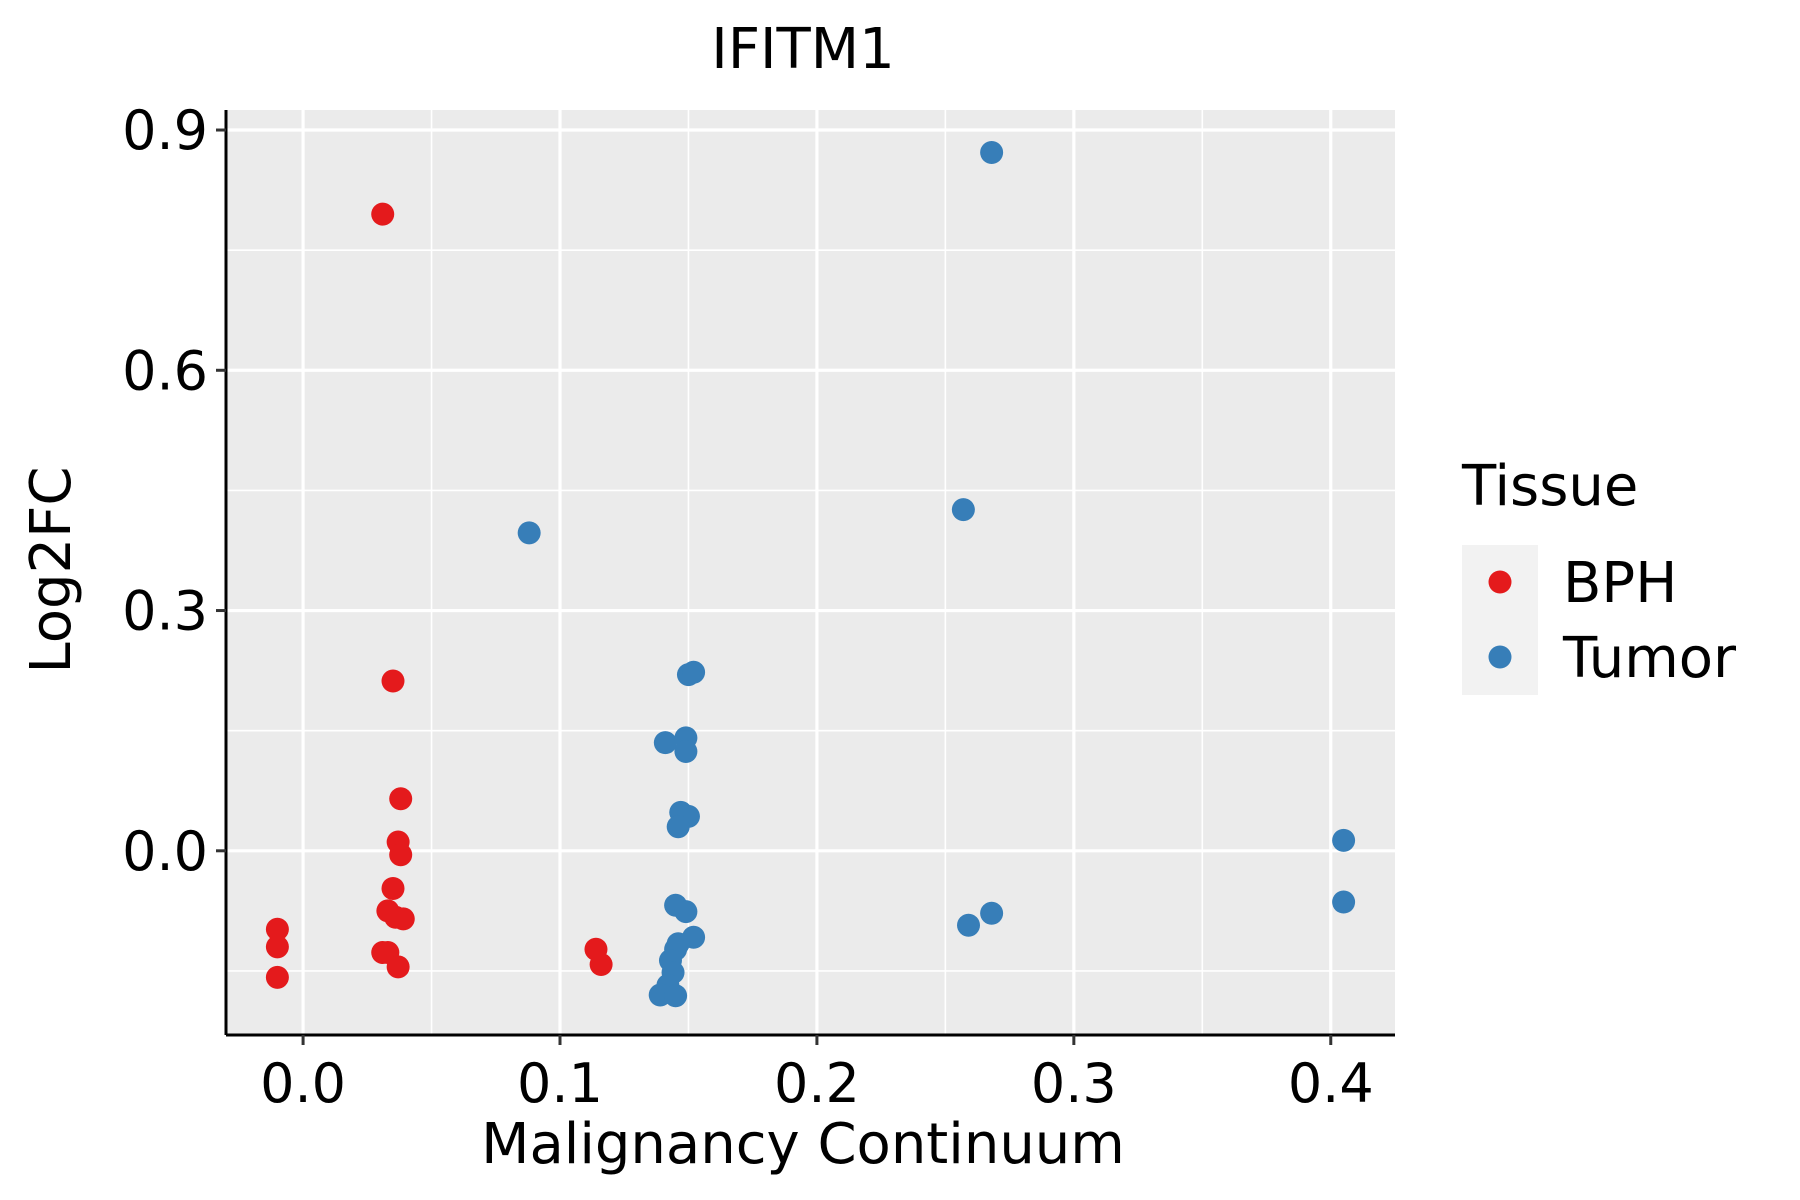 The image size is (1800, 1200). I want to click on legend-key-tumor, so click(1500, 657).